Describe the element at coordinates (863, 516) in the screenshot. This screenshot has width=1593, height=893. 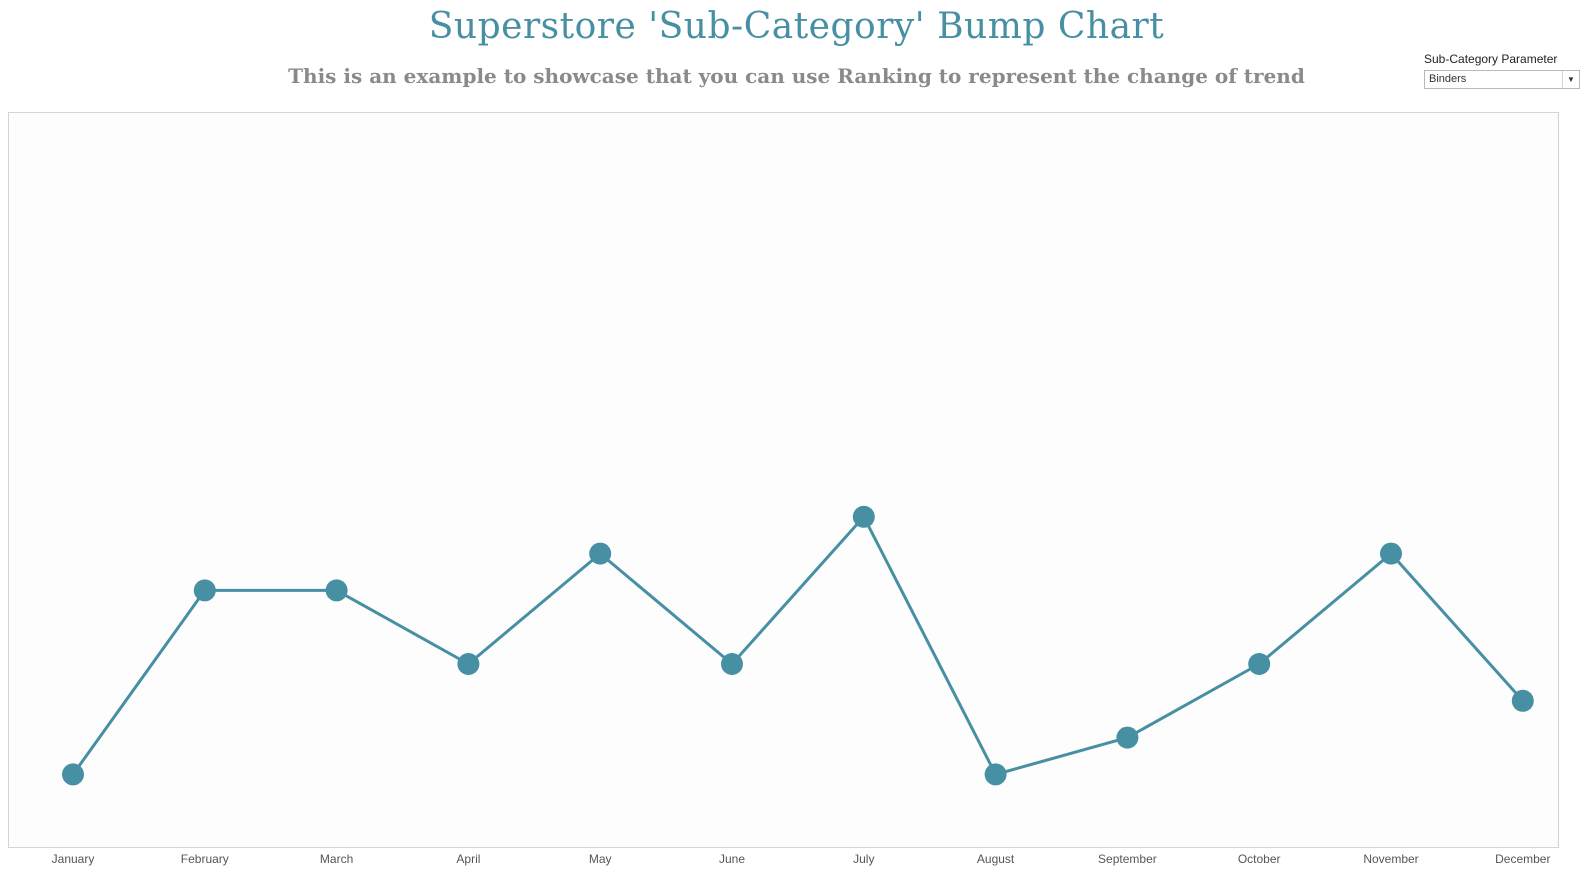
I see `data-point-july` at that location.